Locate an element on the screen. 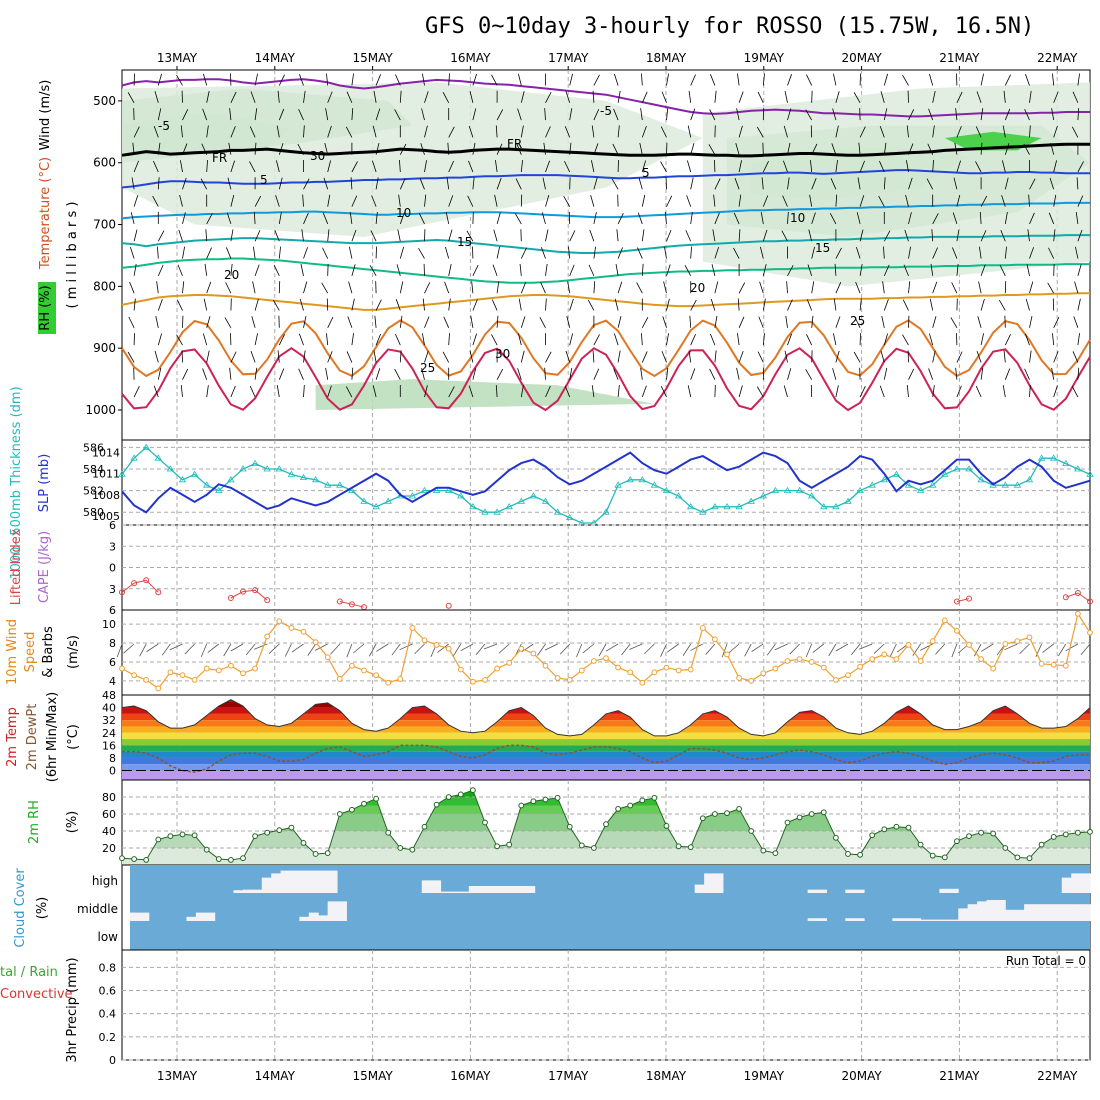  rain-legend-label: tal / Rain is located at coordinates (29, 972).